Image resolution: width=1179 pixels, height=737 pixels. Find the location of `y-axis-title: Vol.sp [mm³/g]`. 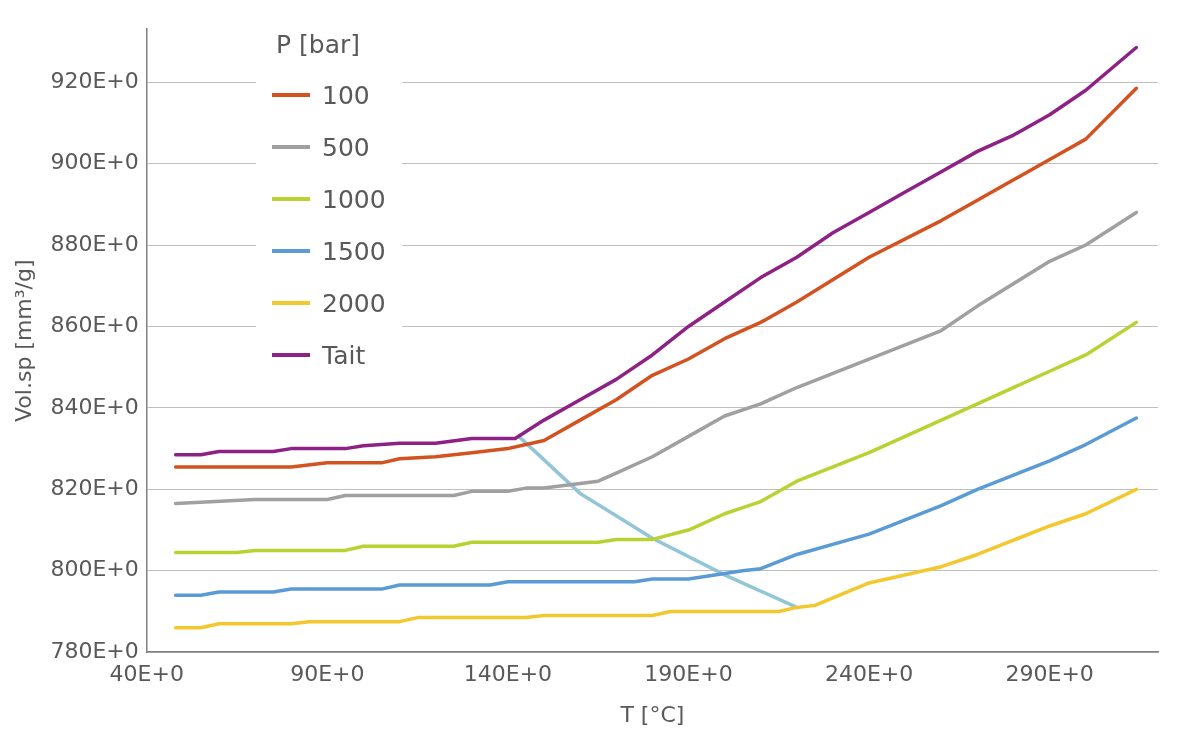

y-axis-title: Vol.sp [mm³/g] is located at coordinates (23, 340).